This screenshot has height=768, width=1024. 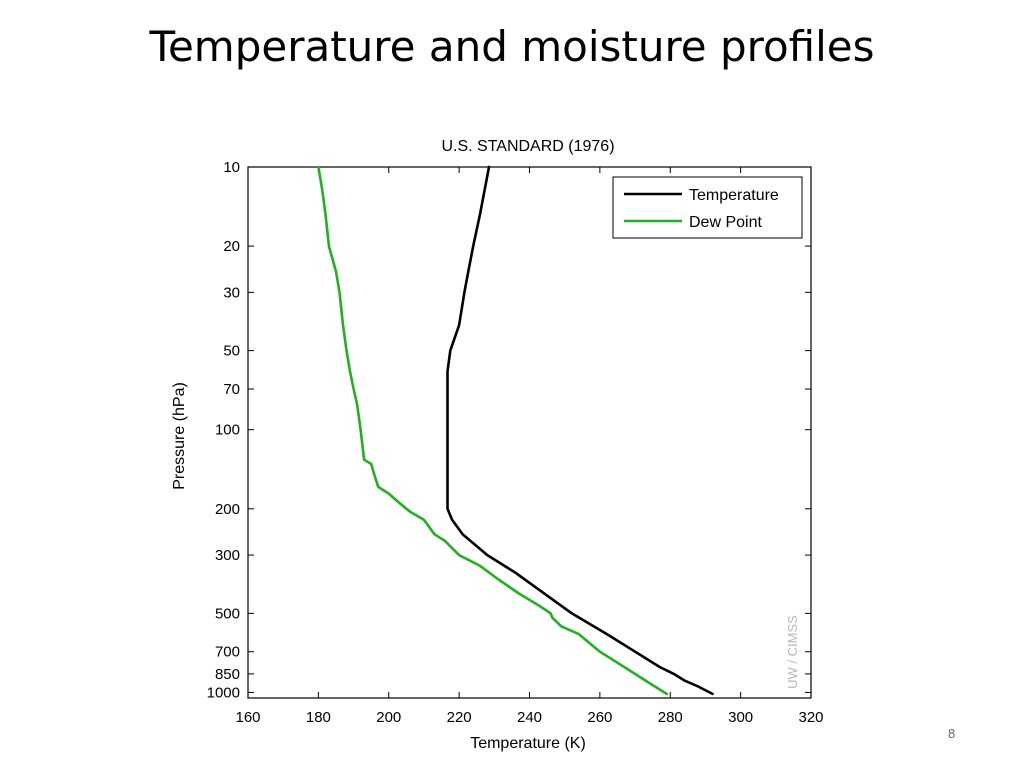 I want to click on y-tick-label: 500, so click(x=227, y=613).